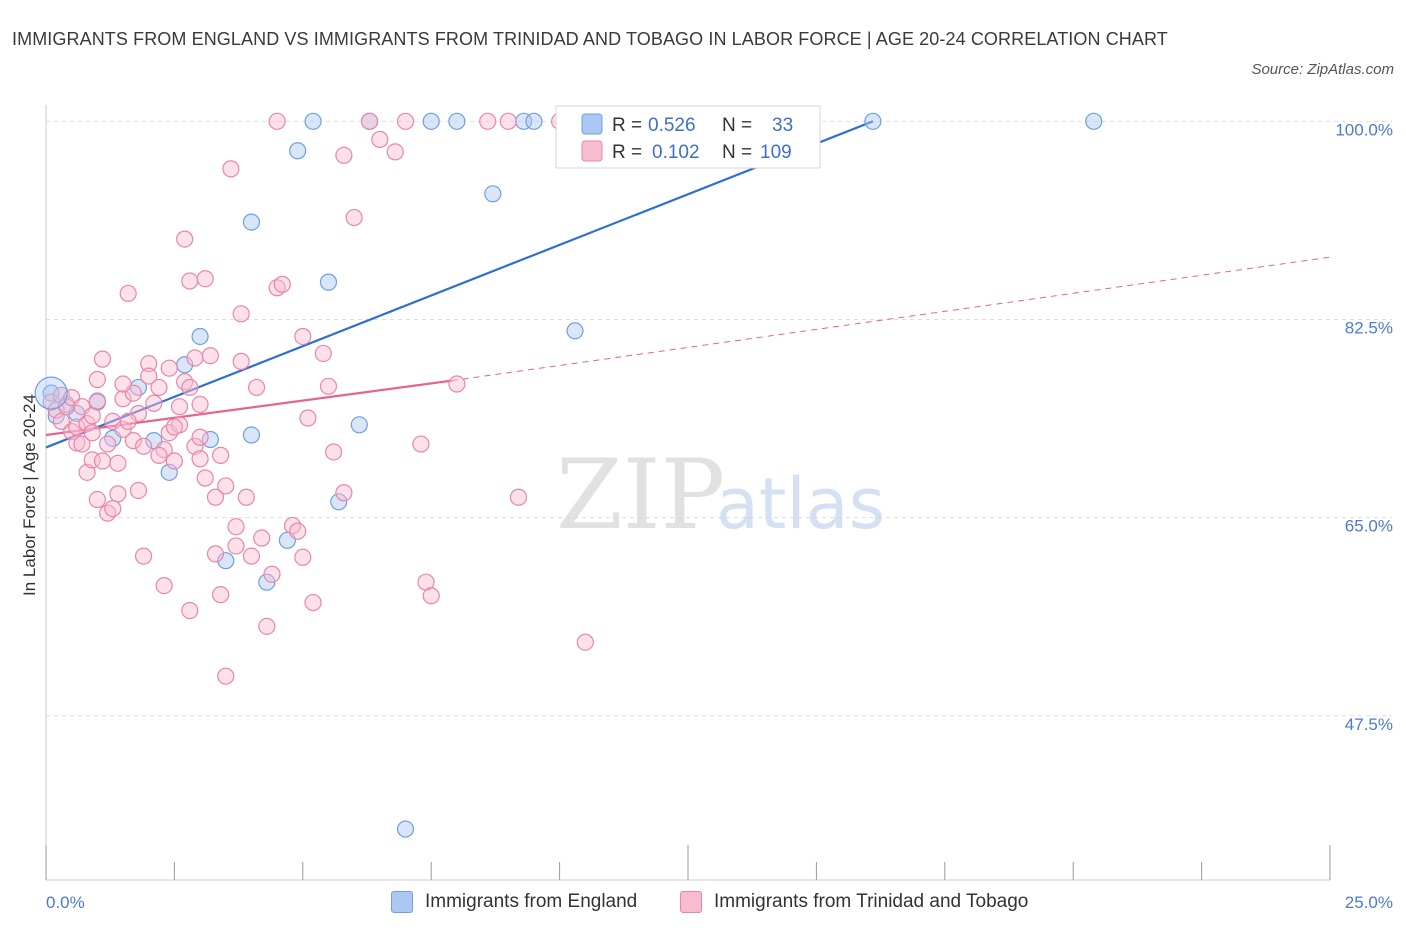 Image resolution: width=1406 pixels, height=930 pixels. I want to click on legend-swatch-tt, so click(592, 151).